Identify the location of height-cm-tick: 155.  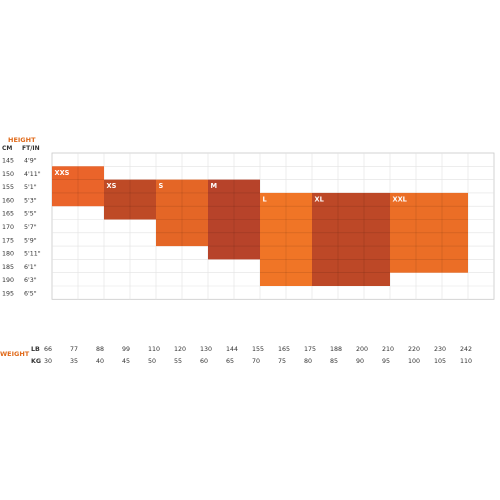
(8, 187).